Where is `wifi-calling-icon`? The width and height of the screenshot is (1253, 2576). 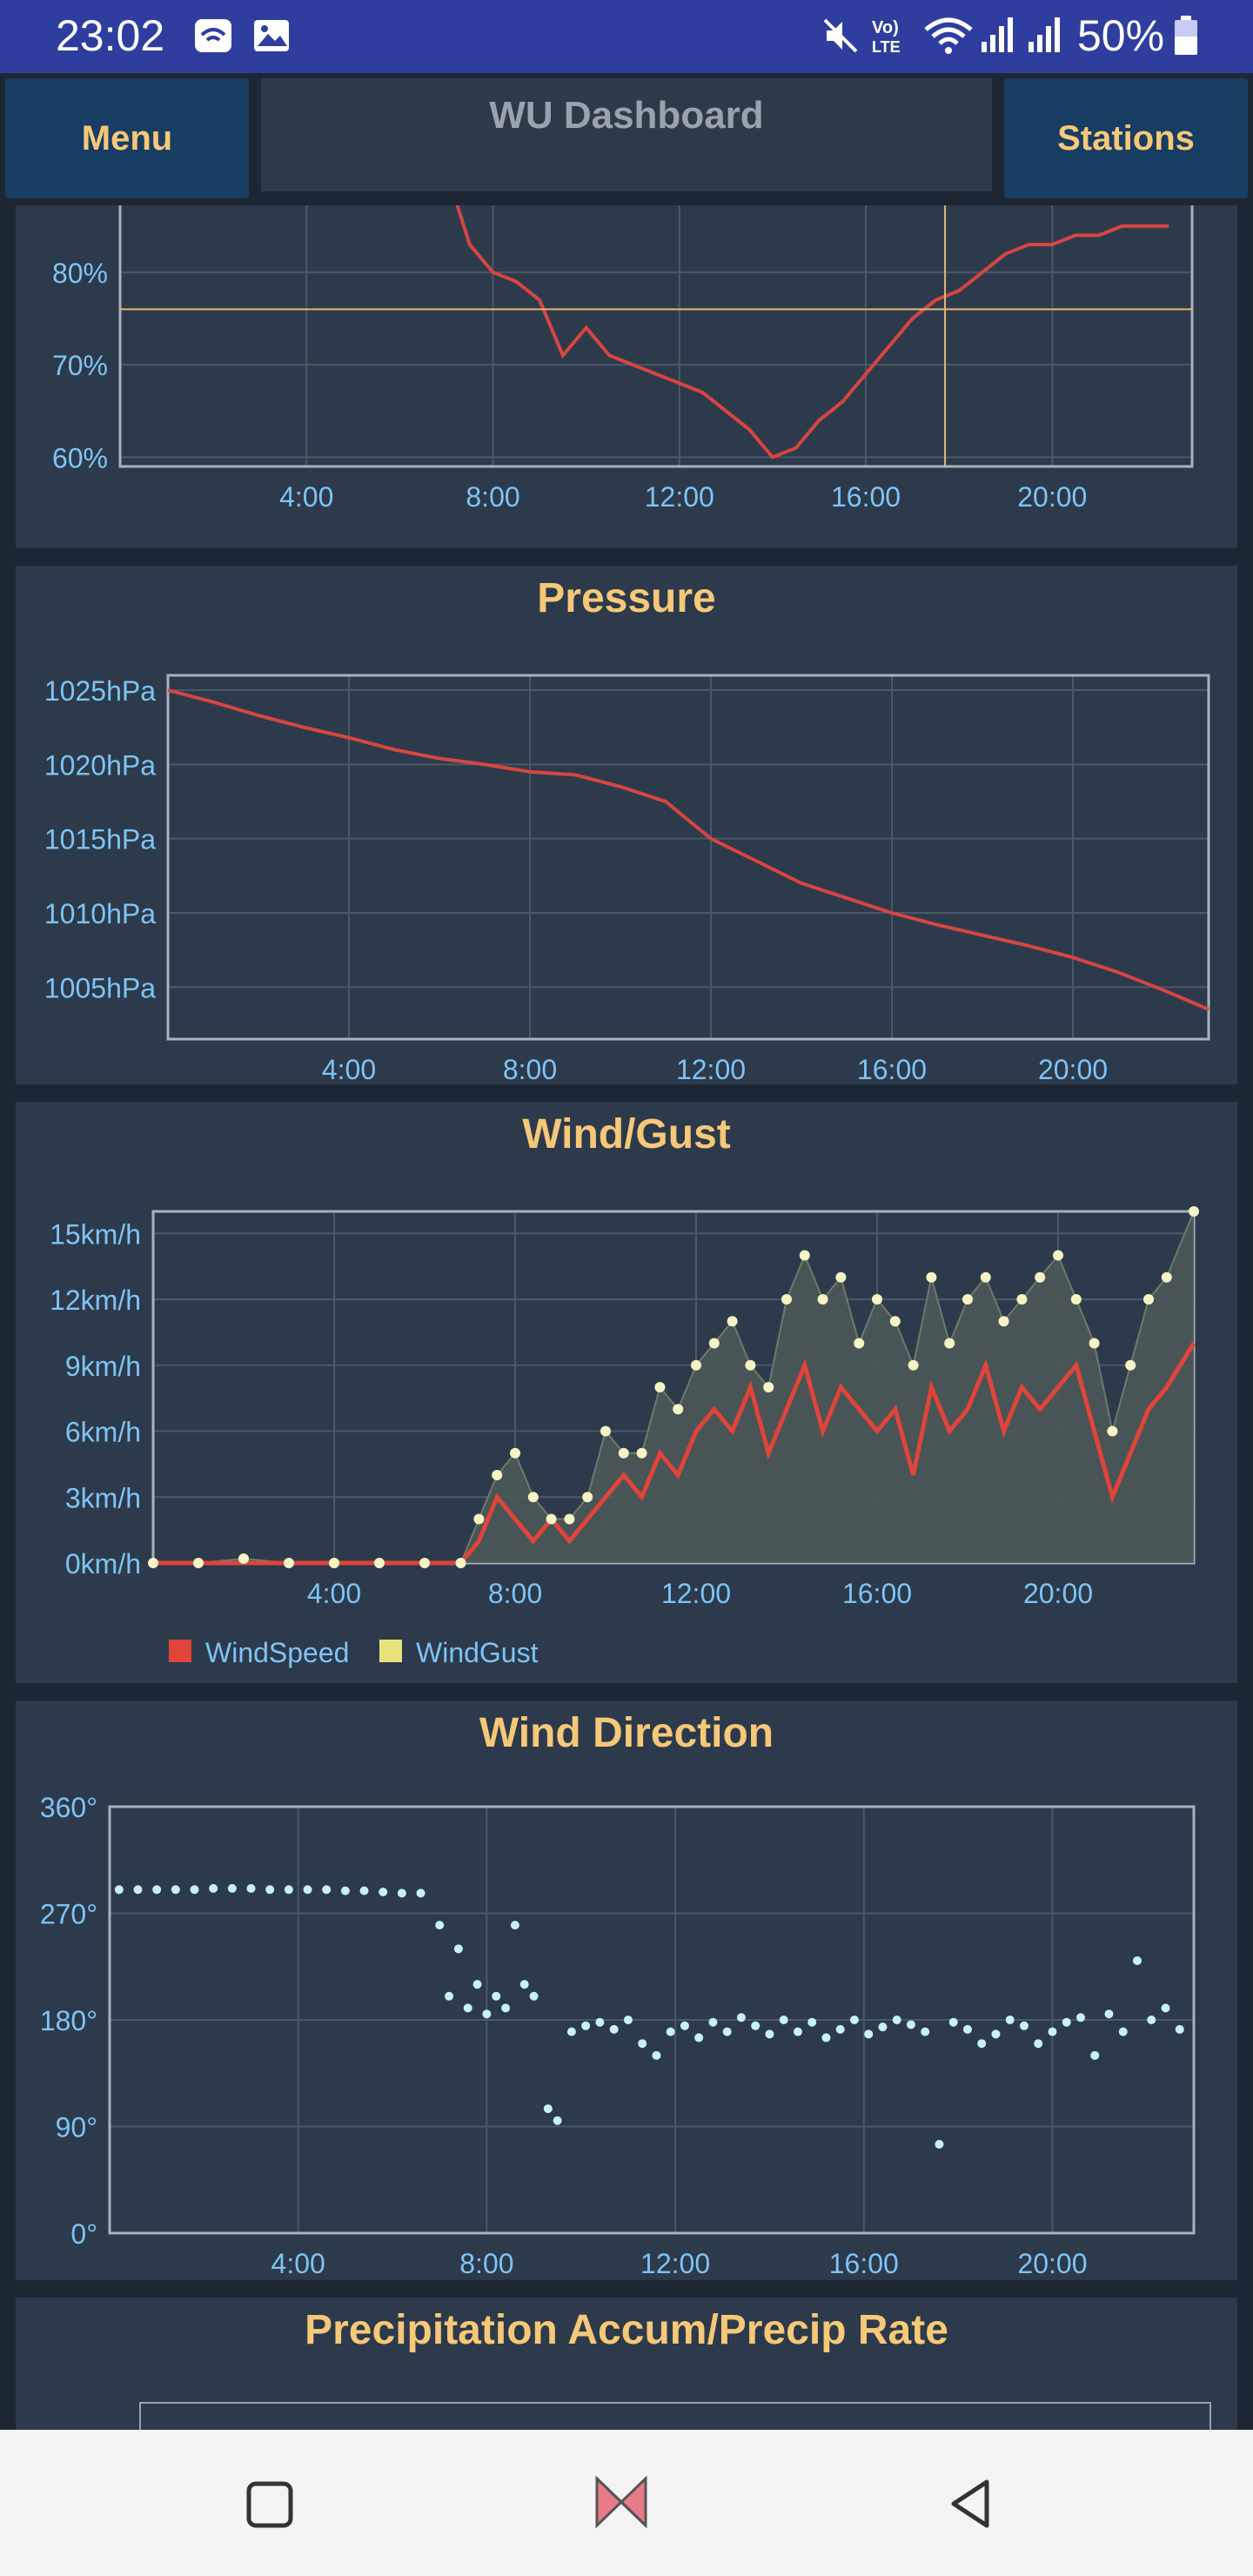 wifi-calling-icon is located at coordinates (213, 35).